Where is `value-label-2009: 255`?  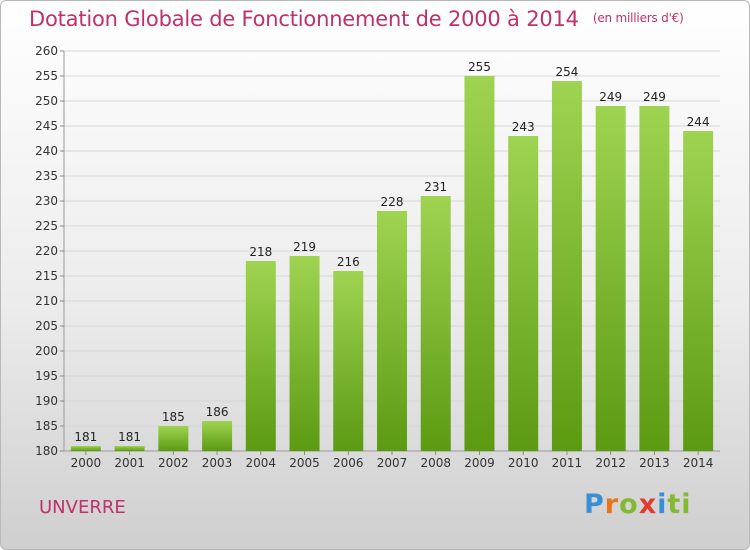
value-label-2009: 255 is located at coordinates (479, 67).